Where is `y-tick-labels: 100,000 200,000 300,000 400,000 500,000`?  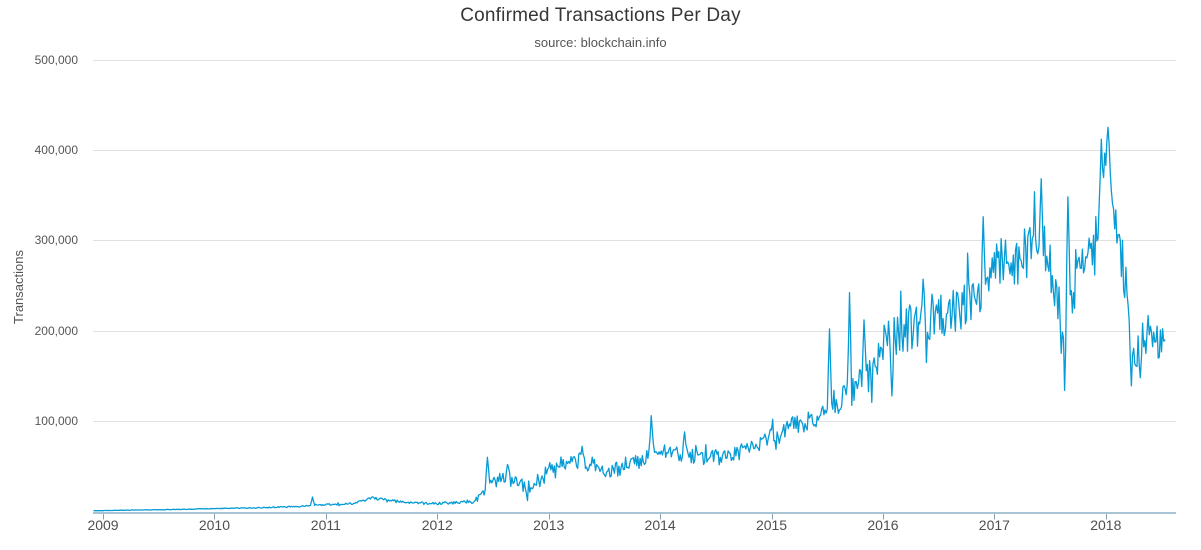 y-tick-labels: 100,000 200,000 300,000 400,000 500,000 is located at coordinates (40, 275).